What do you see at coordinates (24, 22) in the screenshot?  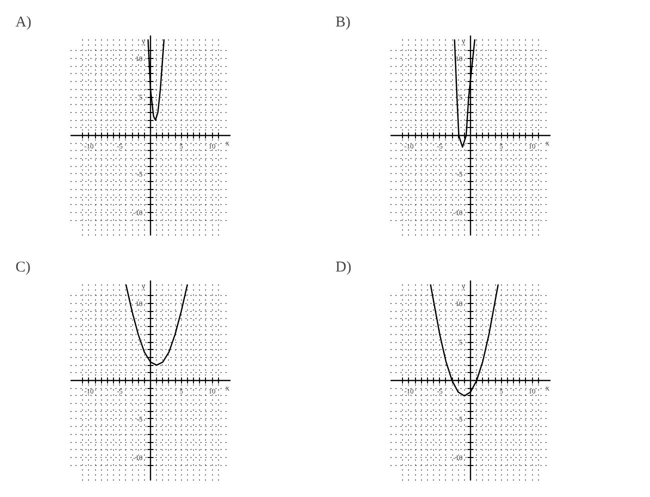 I see `chart-title: A)` at bounding box center [24, 22].